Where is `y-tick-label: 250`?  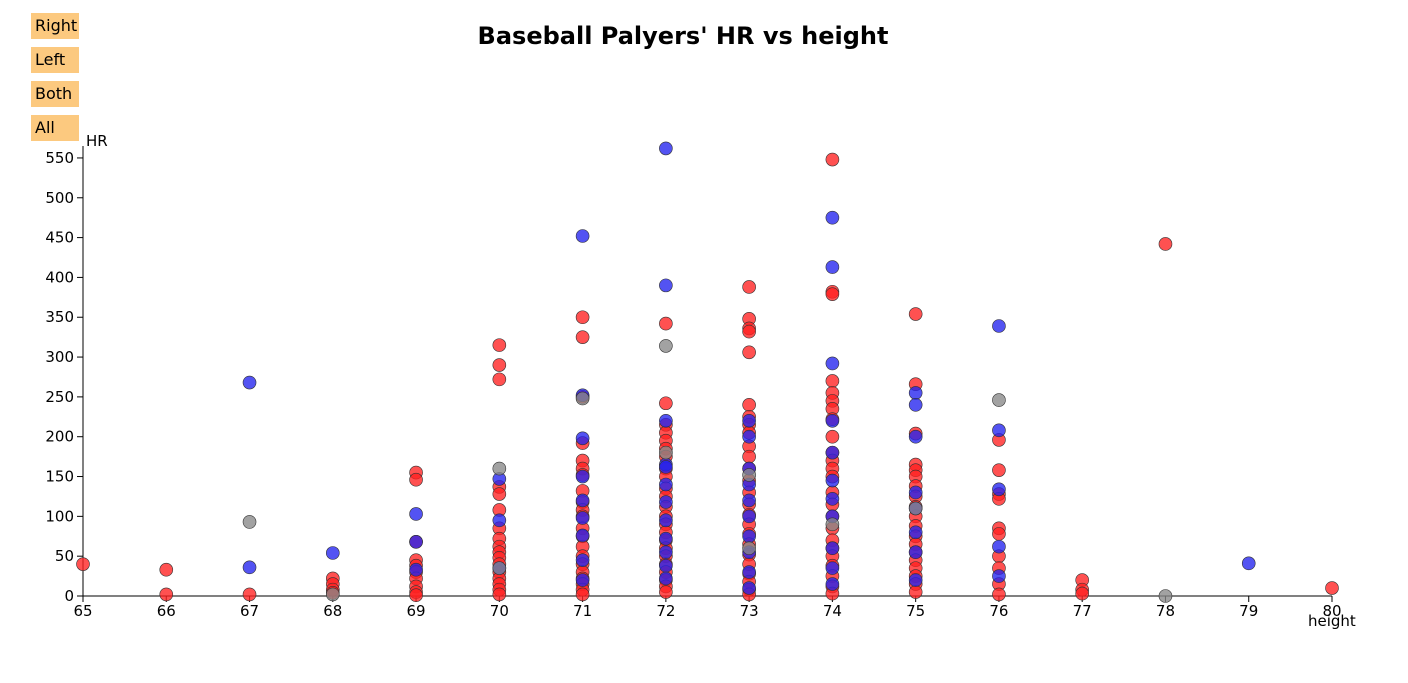
y-tick-label: 250 is located at coordinates (59, 397).